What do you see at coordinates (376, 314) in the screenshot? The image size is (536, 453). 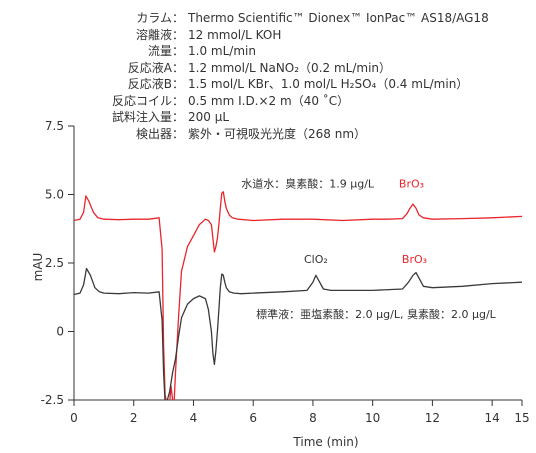 I see `annotation-label: 標準液：亜塩素酸：2.0 μg/L, 臭素酸：2.0 μg/L` at bounding box center [376, 314].